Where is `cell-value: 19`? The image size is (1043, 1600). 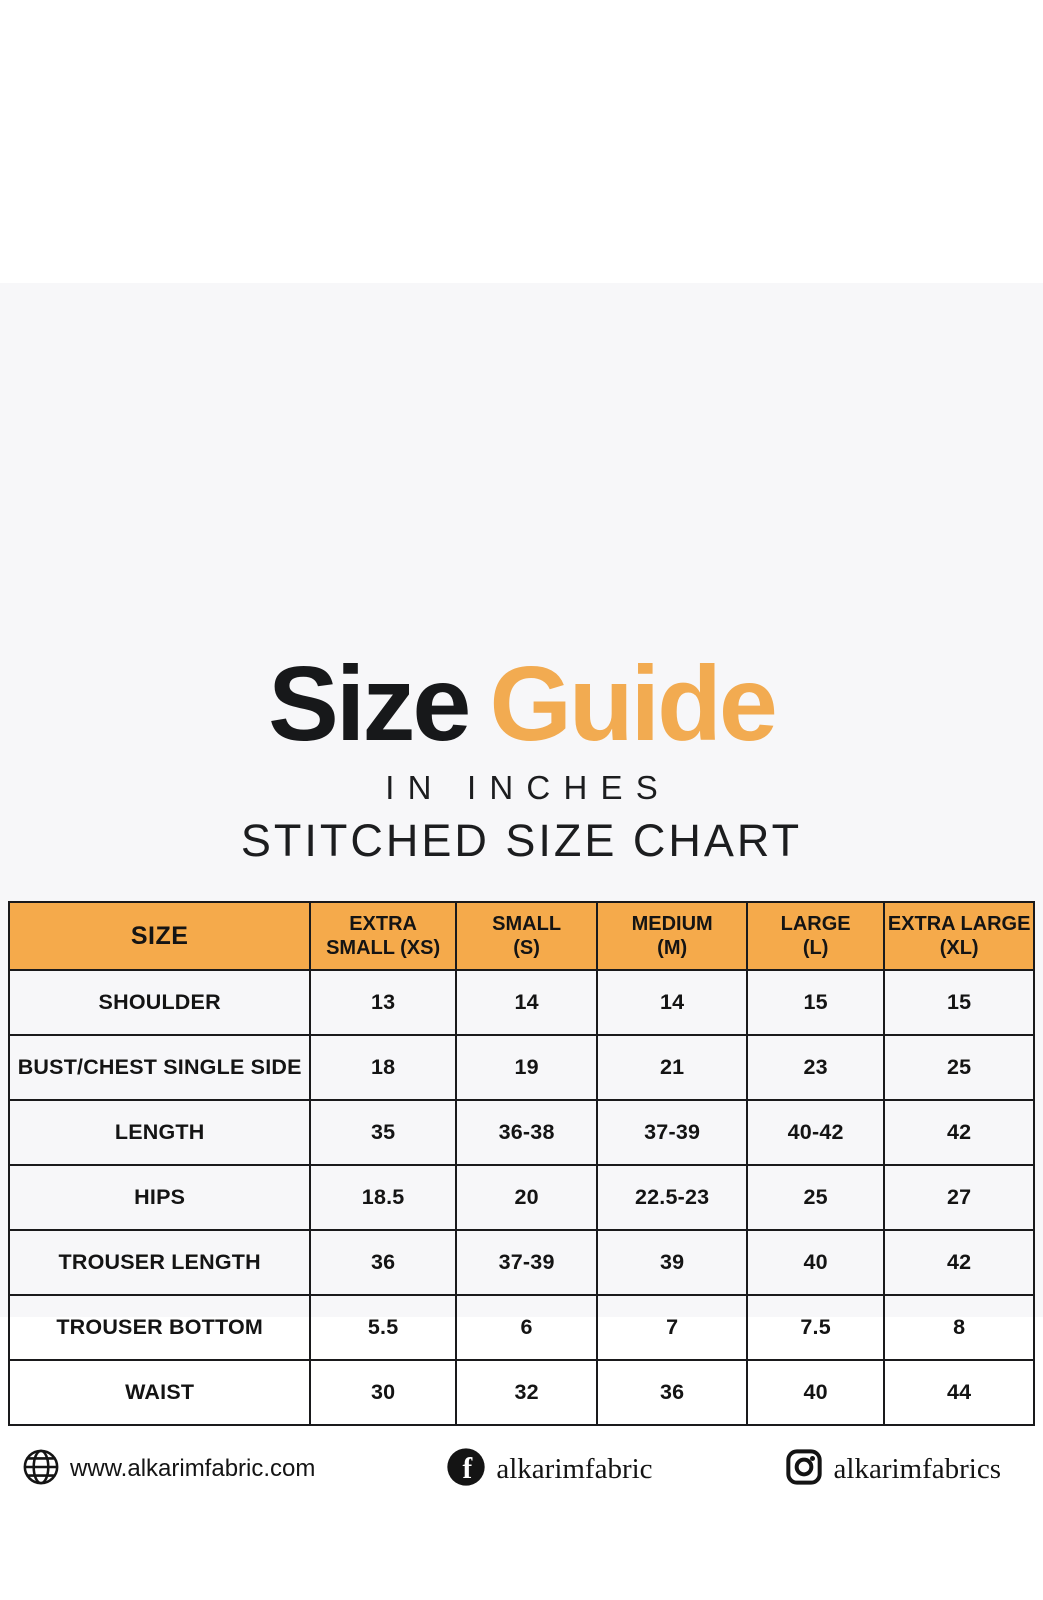
cell-value: 19 is located at coordinates (526, 1067).